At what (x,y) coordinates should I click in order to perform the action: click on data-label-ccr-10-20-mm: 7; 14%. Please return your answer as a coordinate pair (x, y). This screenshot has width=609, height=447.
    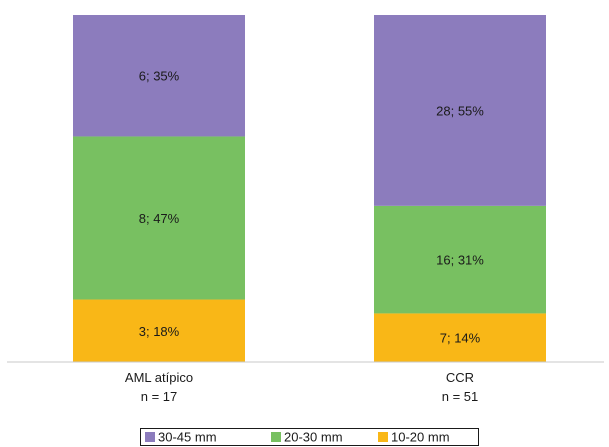
    Looking at the image, I should click on (460, 338).